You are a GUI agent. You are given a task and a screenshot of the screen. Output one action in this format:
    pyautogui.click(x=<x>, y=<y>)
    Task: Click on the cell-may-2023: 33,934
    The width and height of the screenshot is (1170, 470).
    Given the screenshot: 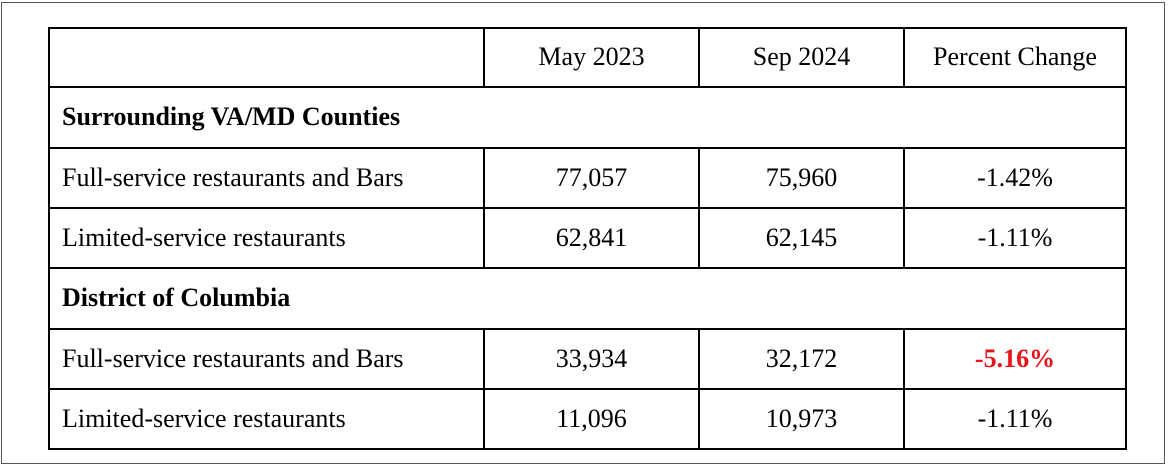 What is the action you would take?
    pyautogui.click(x=591, y=359)
    